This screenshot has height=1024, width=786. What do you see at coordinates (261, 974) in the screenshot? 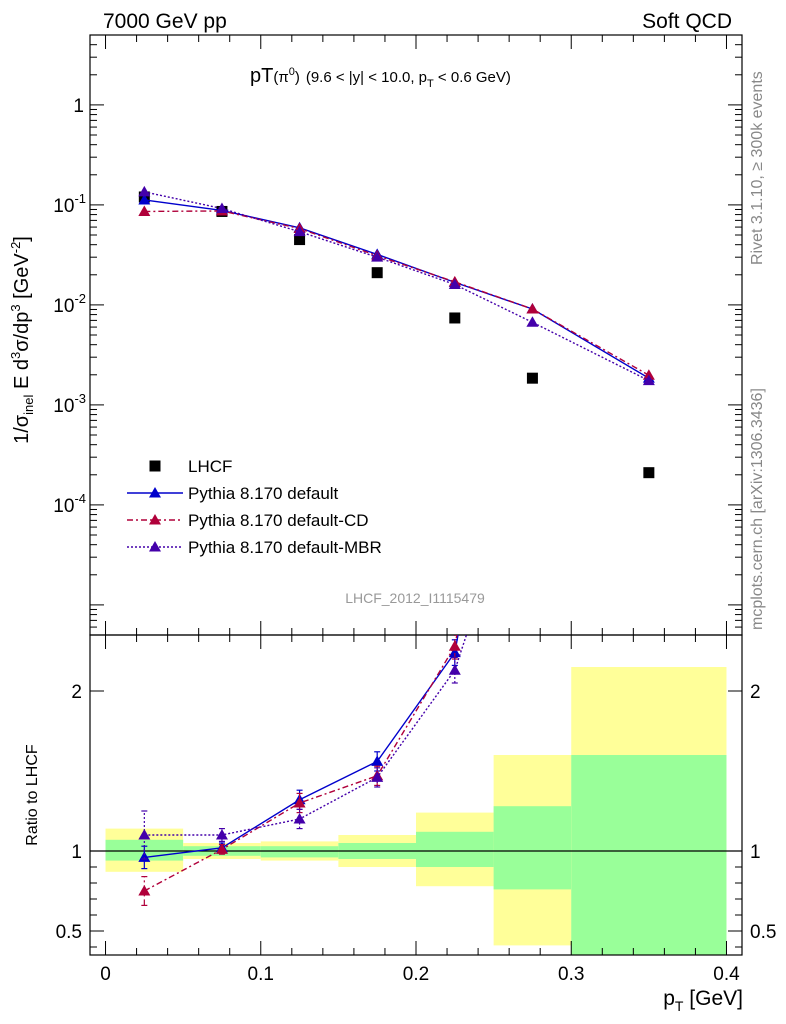
I see `x-tick-label: 0.1` at bounding box center [261, 974].